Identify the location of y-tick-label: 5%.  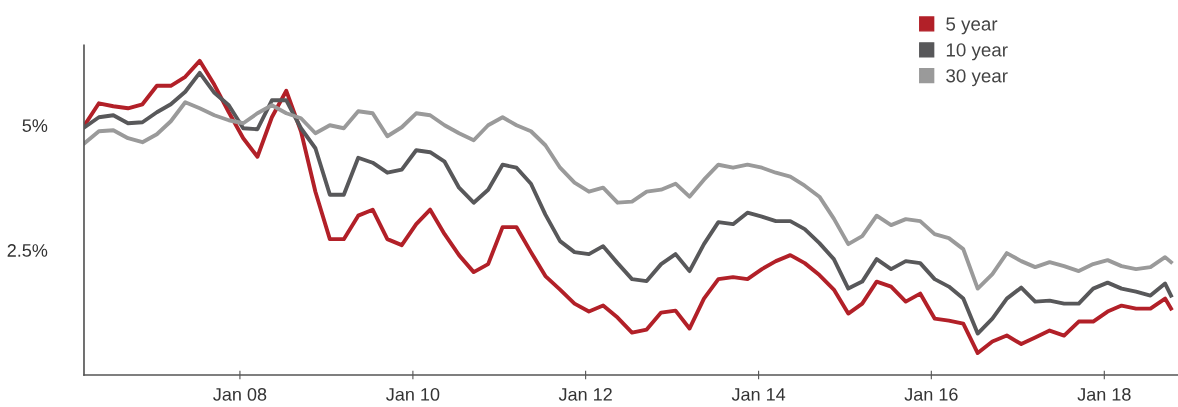
(35, 125).